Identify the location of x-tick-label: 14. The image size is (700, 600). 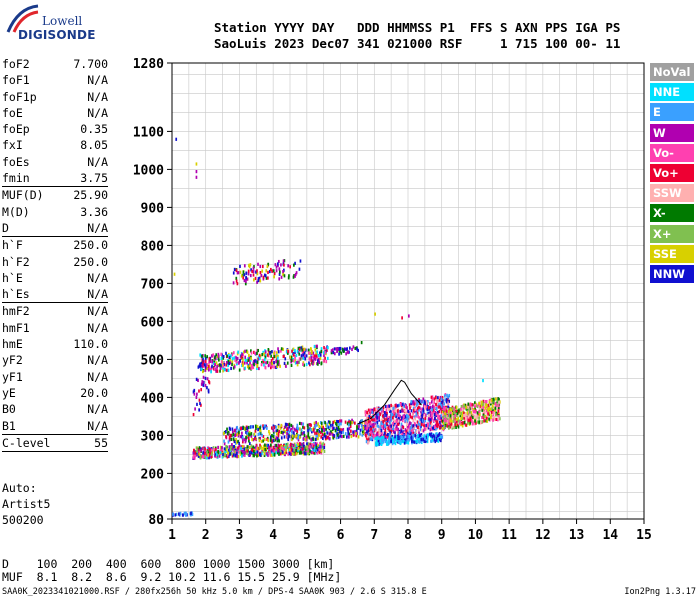
(610, 535).